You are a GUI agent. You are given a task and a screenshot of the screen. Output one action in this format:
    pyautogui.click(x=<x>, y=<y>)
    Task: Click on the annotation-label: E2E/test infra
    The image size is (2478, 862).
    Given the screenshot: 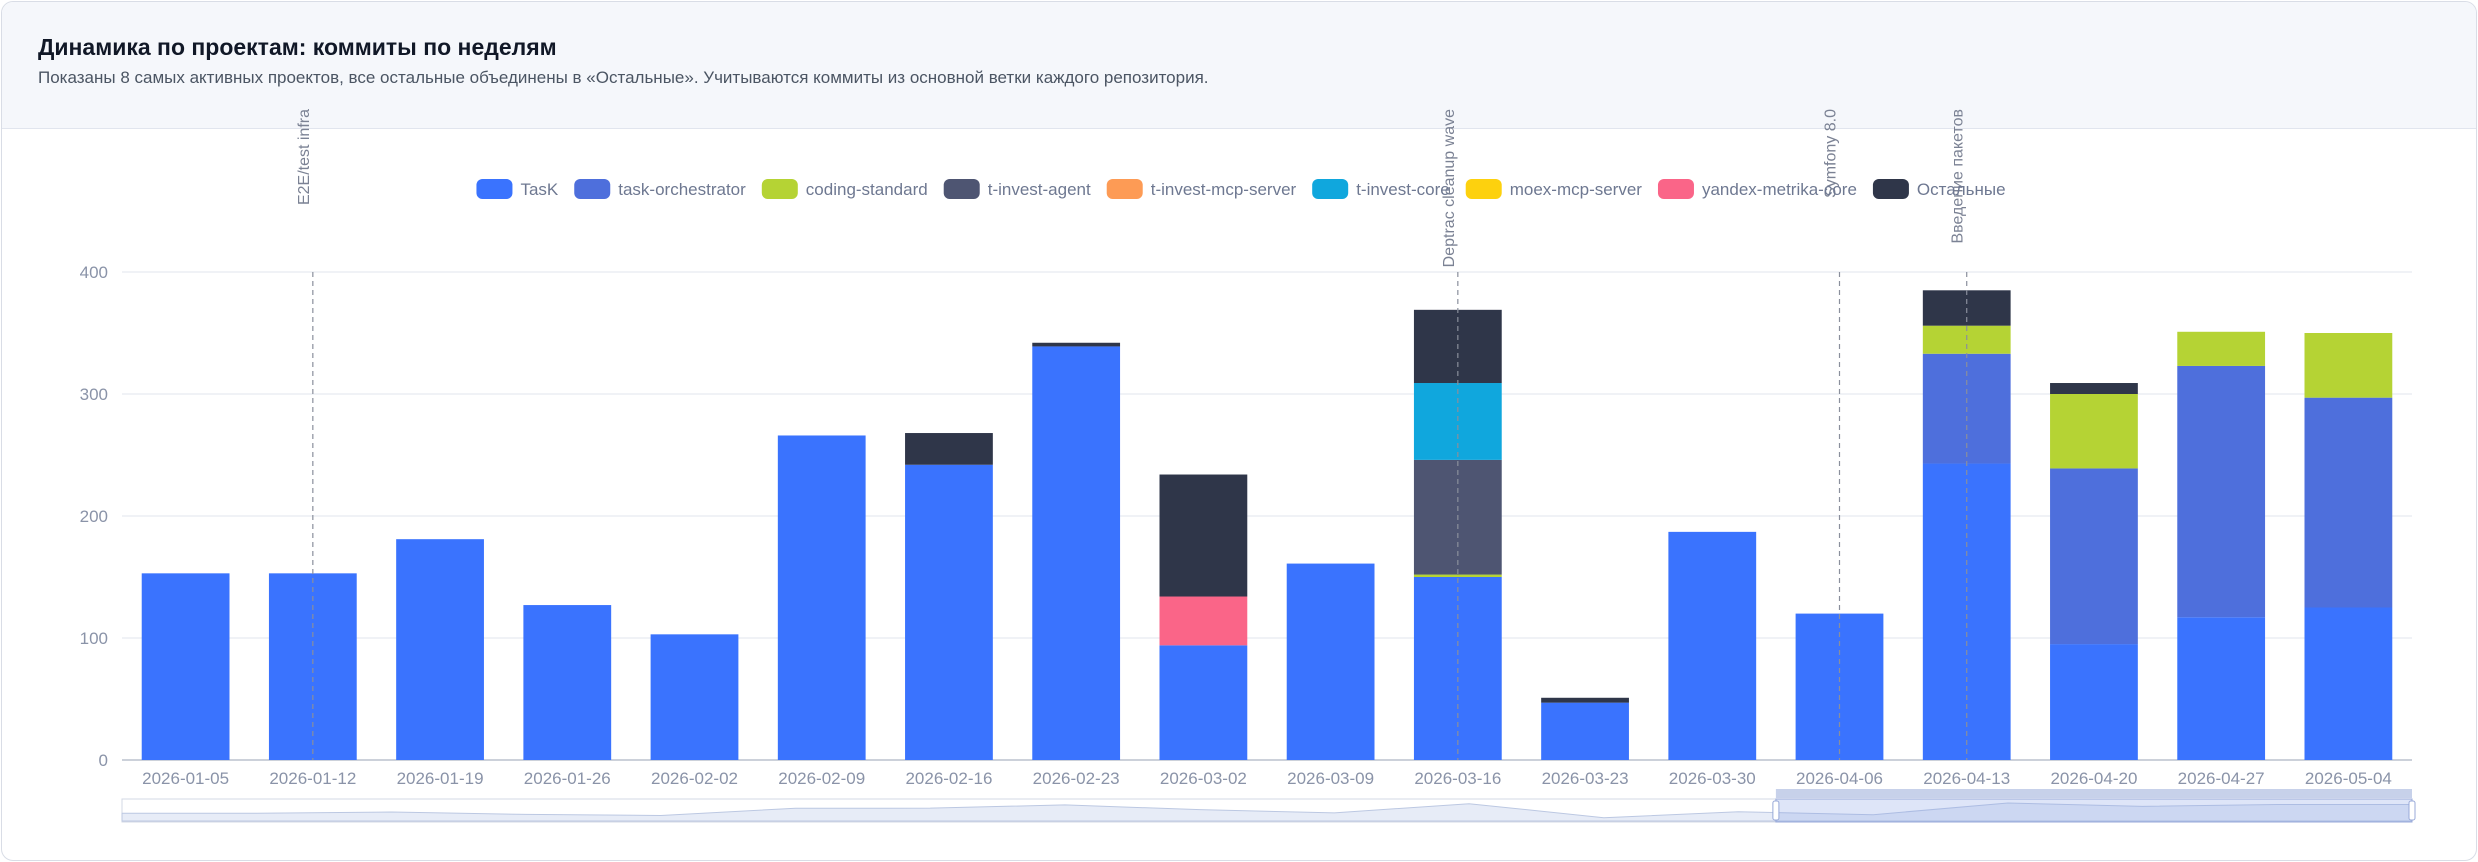 What is the action you would take?
    pyautogui.click(x=304, y=157)
    